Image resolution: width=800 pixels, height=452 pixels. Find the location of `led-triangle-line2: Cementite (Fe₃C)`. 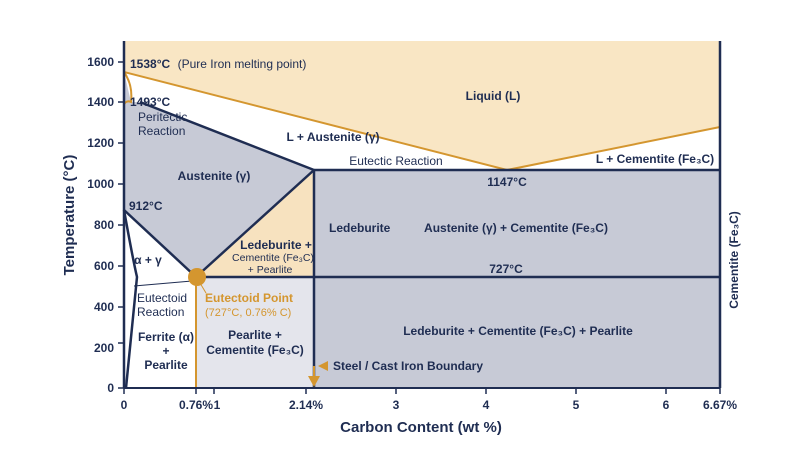

led-triangle-line2: Cementite (Fe₃C) is located at coordinates (273, 258).